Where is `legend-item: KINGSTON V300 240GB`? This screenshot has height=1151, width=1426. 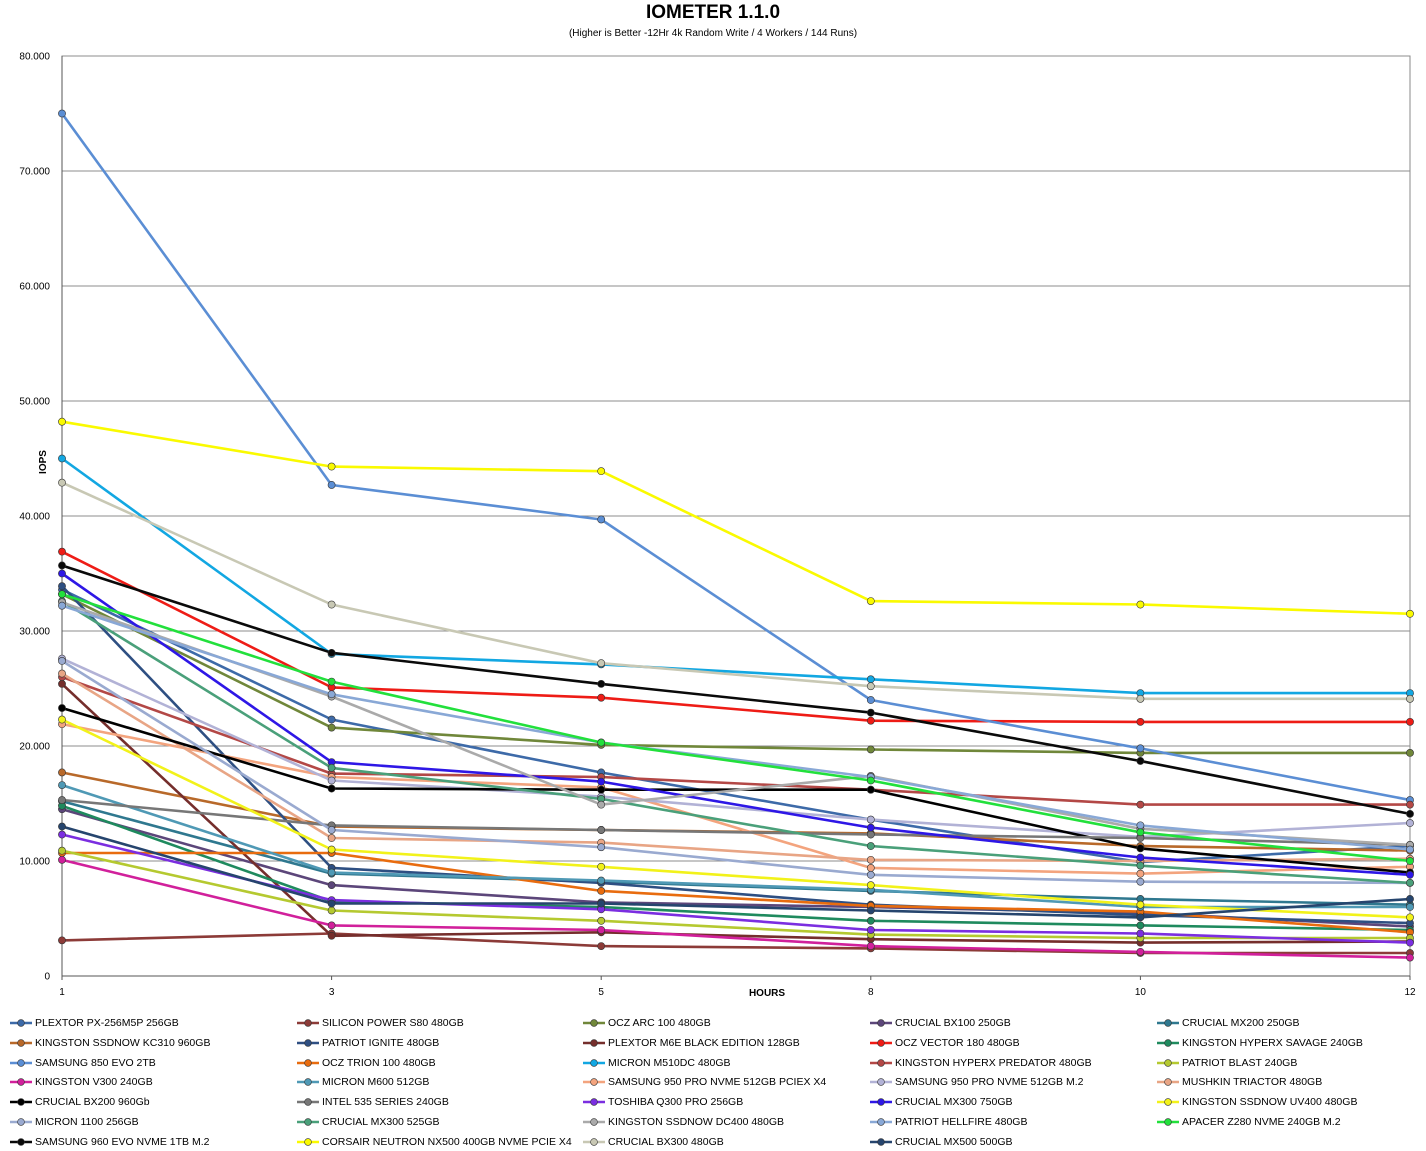 legend-item: KINGSTON V300 240GB is located at coordinates (81, 1082).